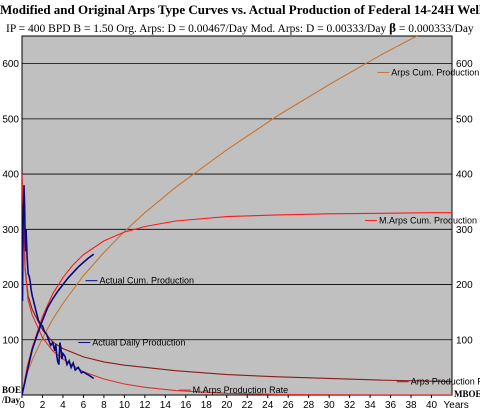  I want to click on x-tick-label: 2, so click(43, 405).